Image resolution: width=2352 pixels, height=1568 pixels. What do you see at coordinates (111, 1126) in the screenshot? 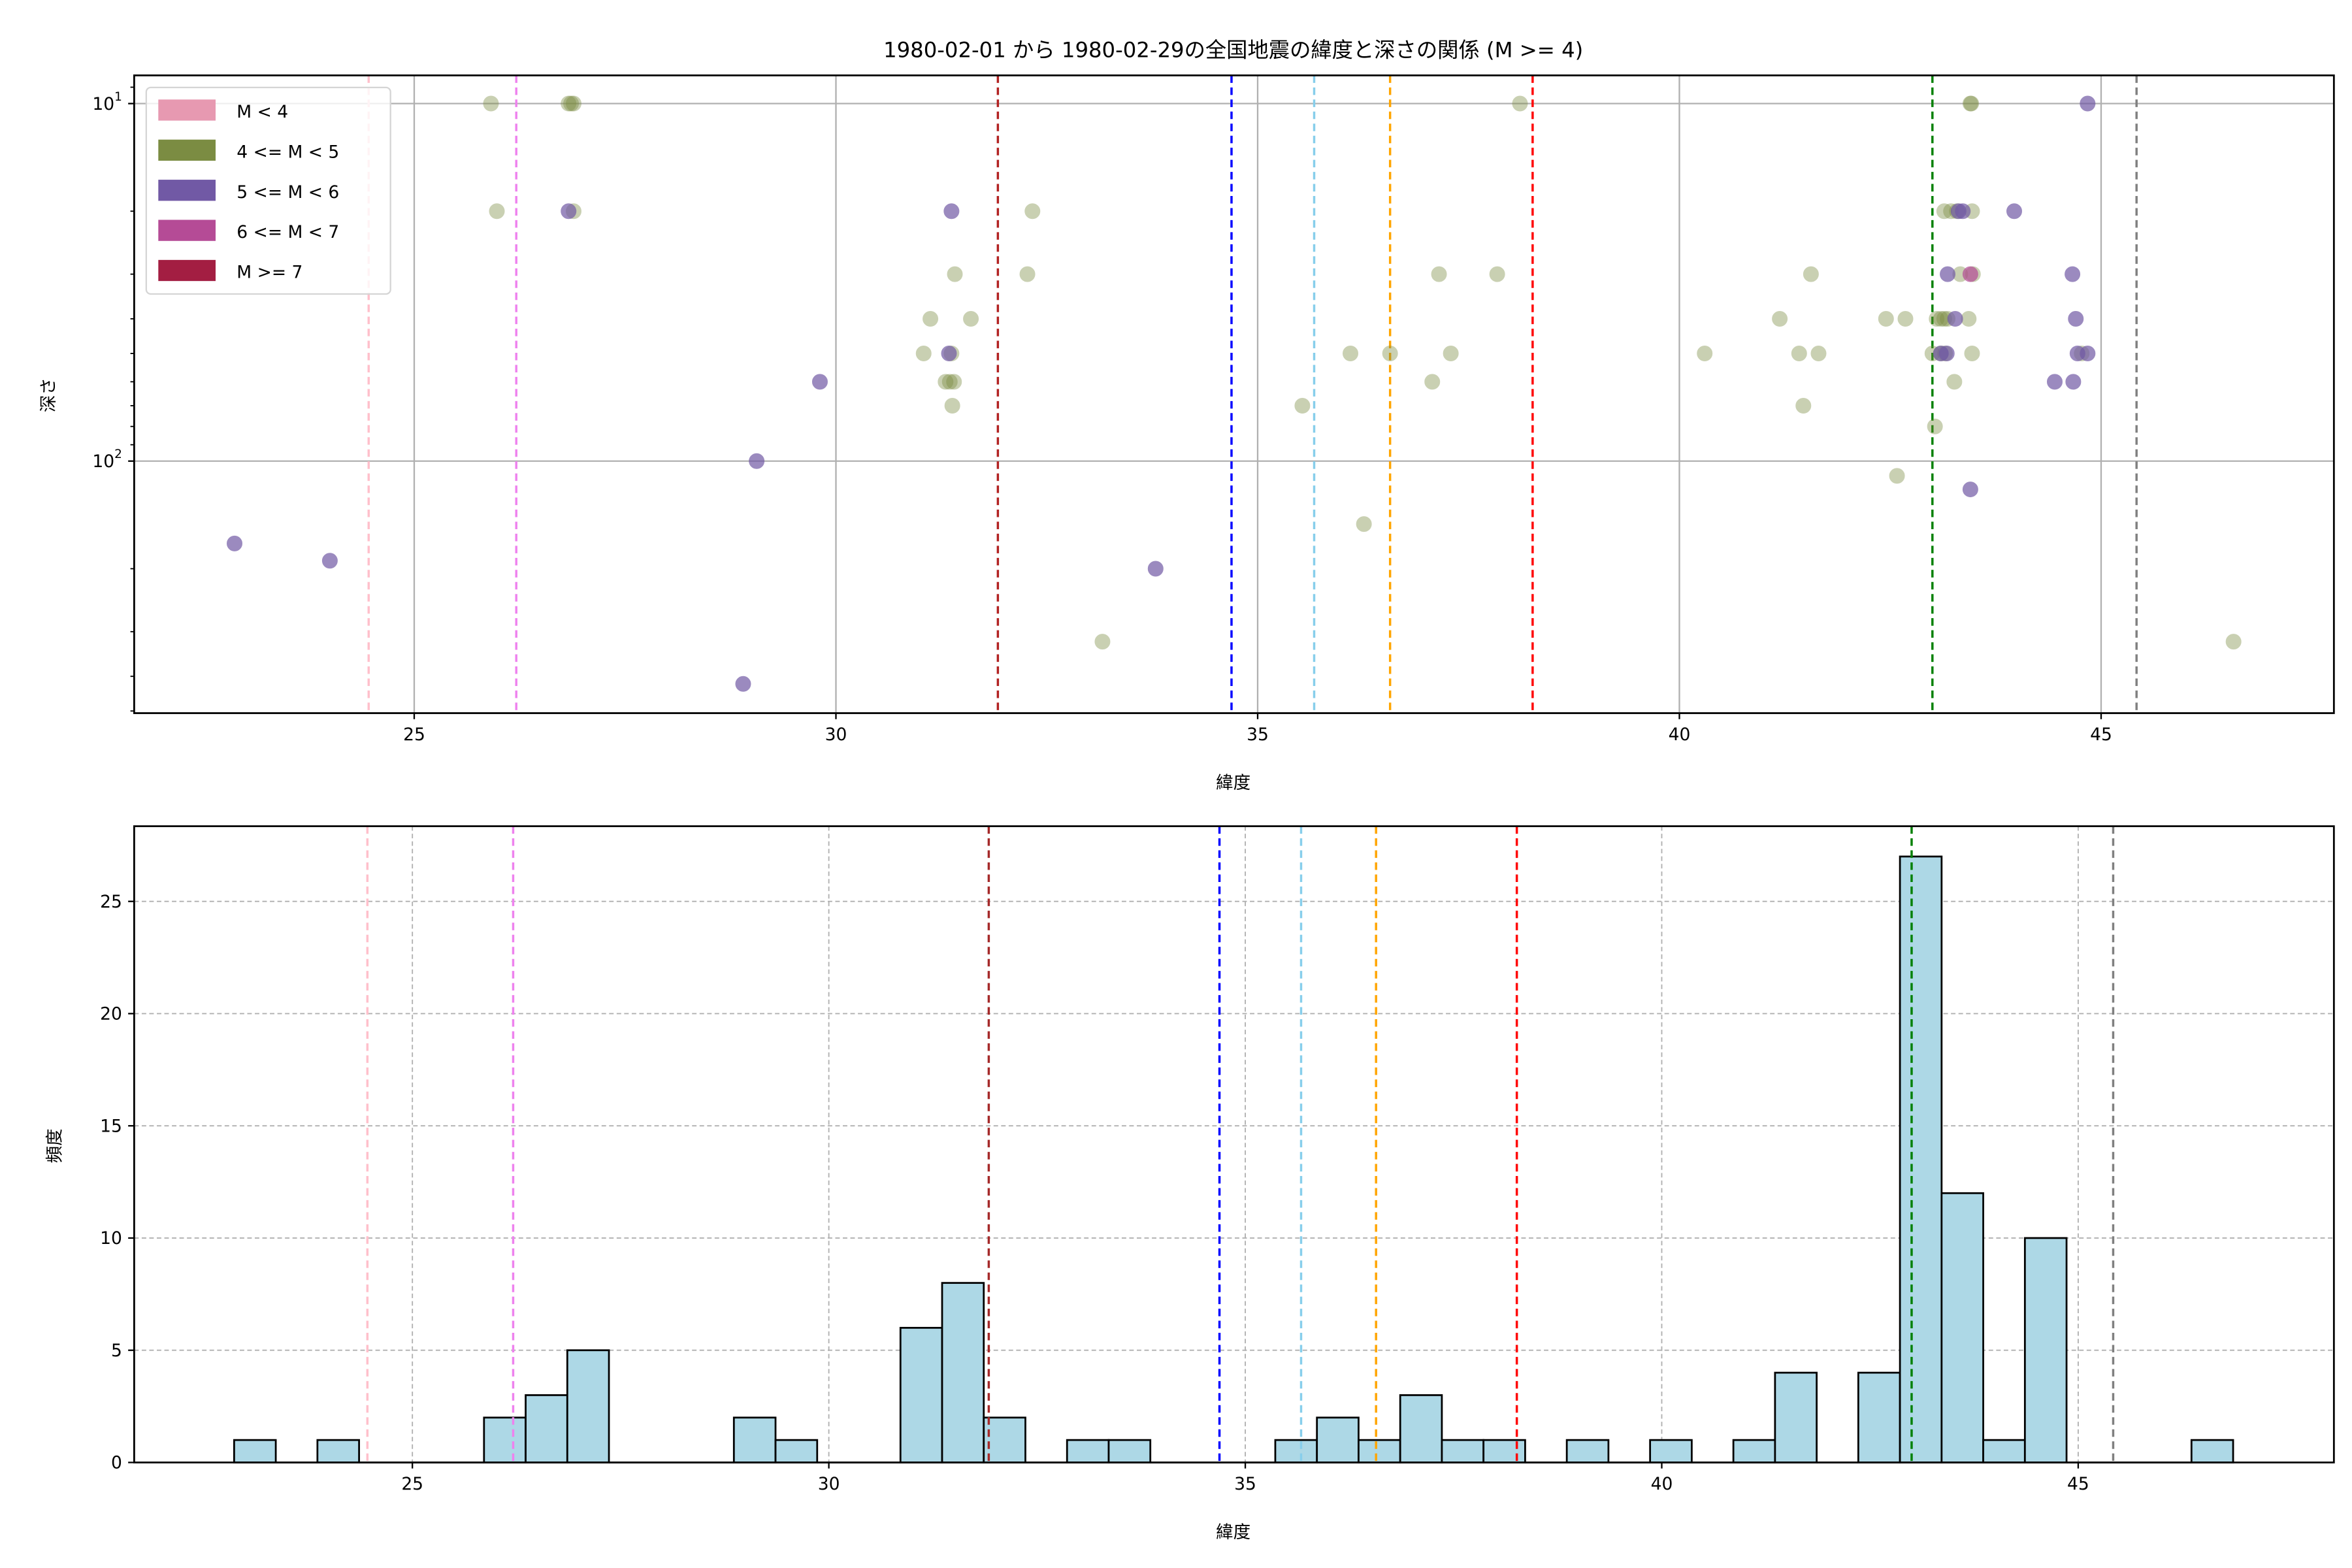
I see `y-tick-label: 15` at bounding box center [111, 1126].